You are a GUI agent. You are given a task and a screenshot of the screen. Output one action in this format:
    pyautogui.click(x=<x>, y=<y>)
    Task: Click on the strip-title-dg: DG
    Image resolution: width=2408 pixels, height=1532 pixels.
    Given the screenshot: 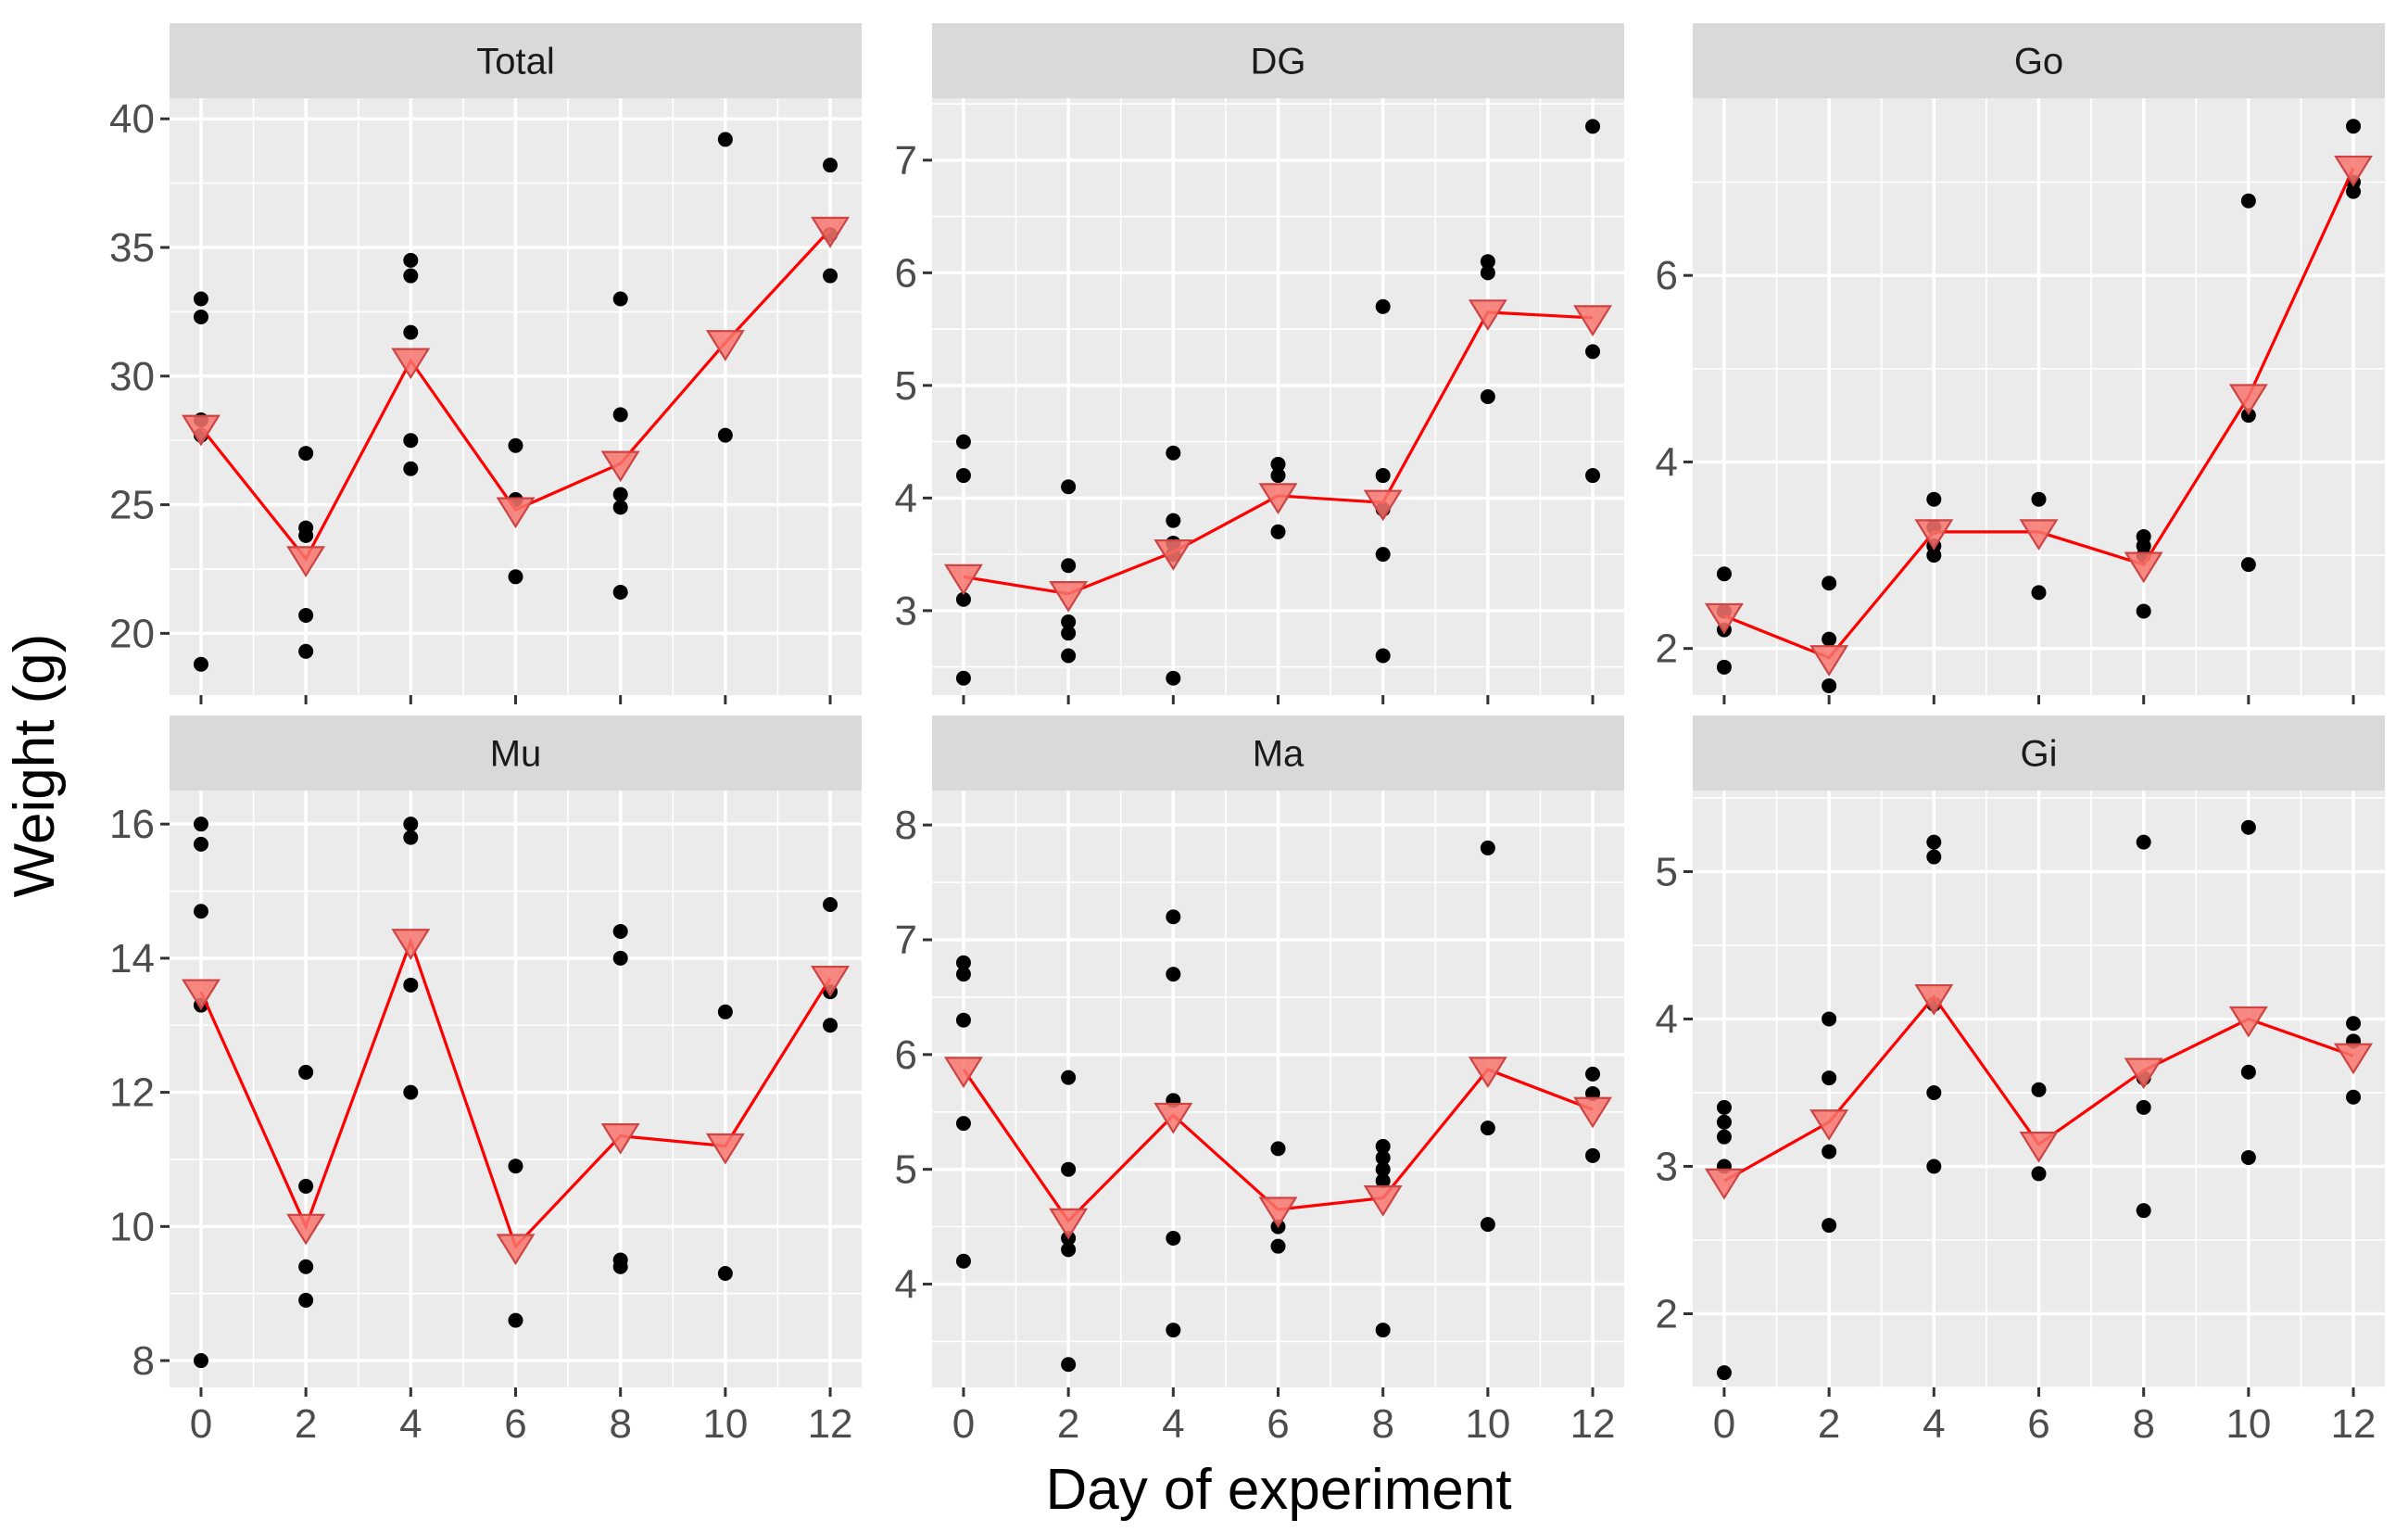 What is the action you would take?
    pyautogui.click(x=1278, y=62)
    